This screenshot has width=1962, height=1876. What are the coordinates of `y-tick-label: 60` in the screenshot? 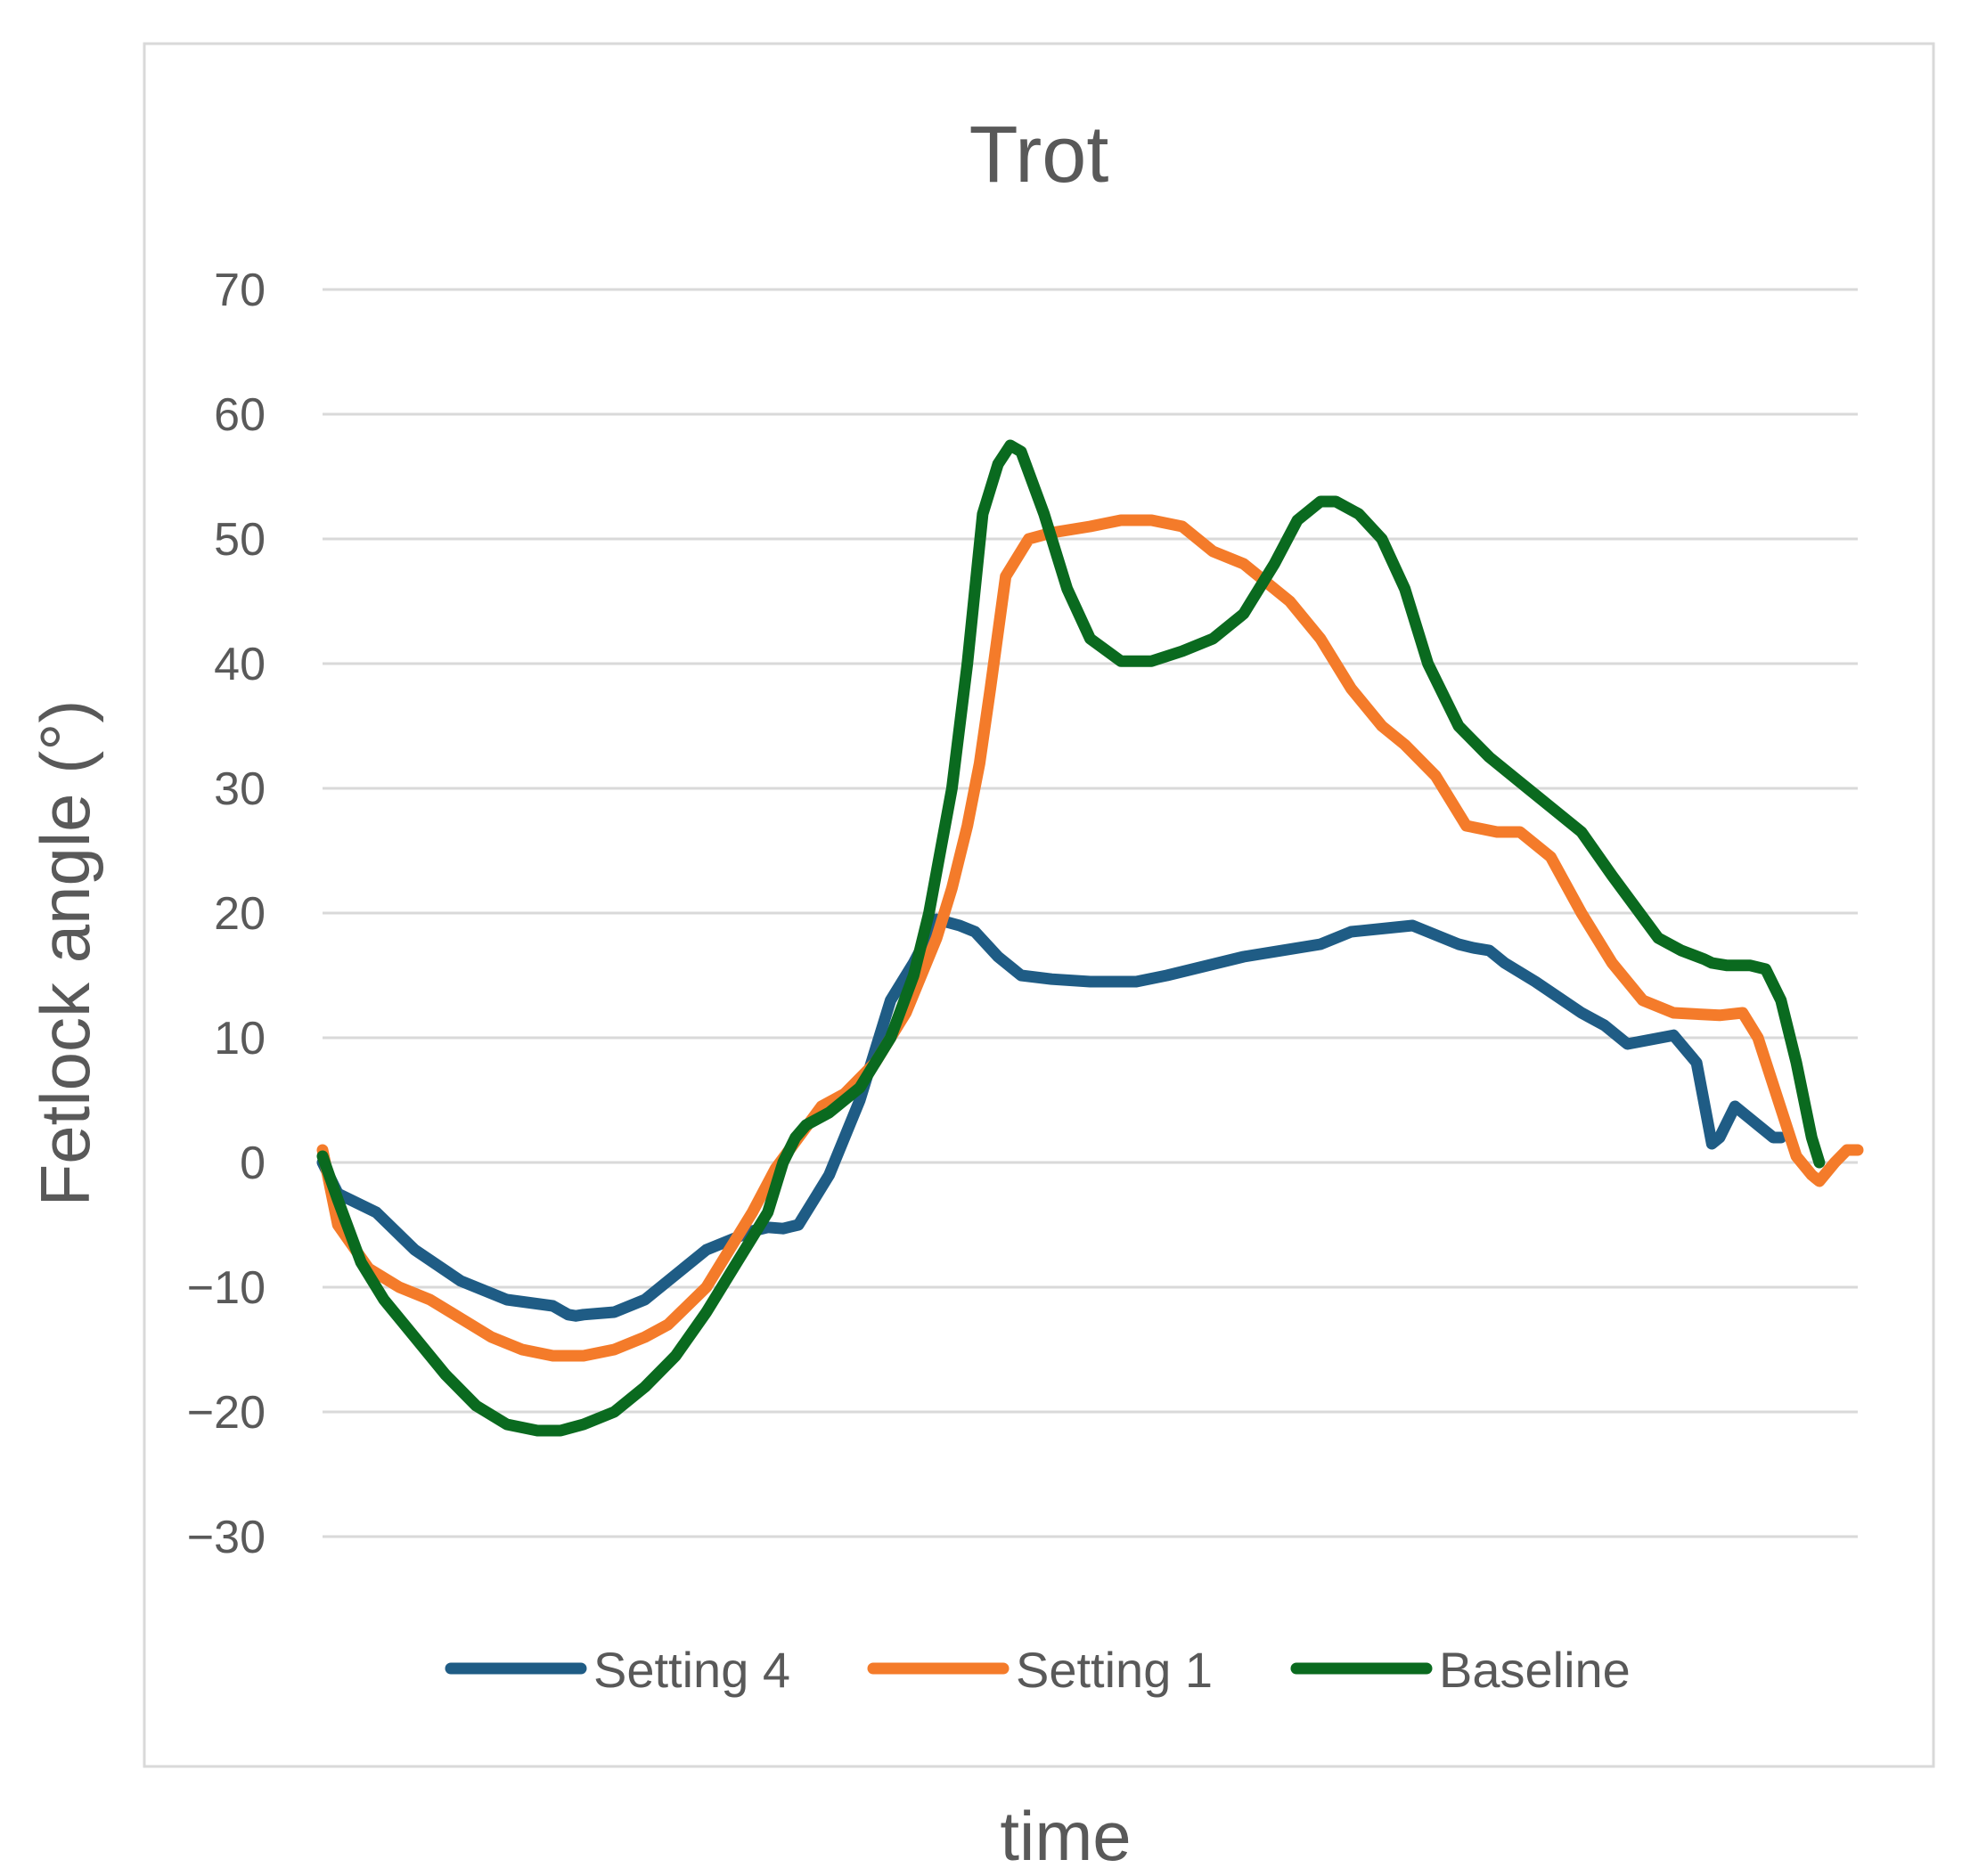 It's located at (240, 415).